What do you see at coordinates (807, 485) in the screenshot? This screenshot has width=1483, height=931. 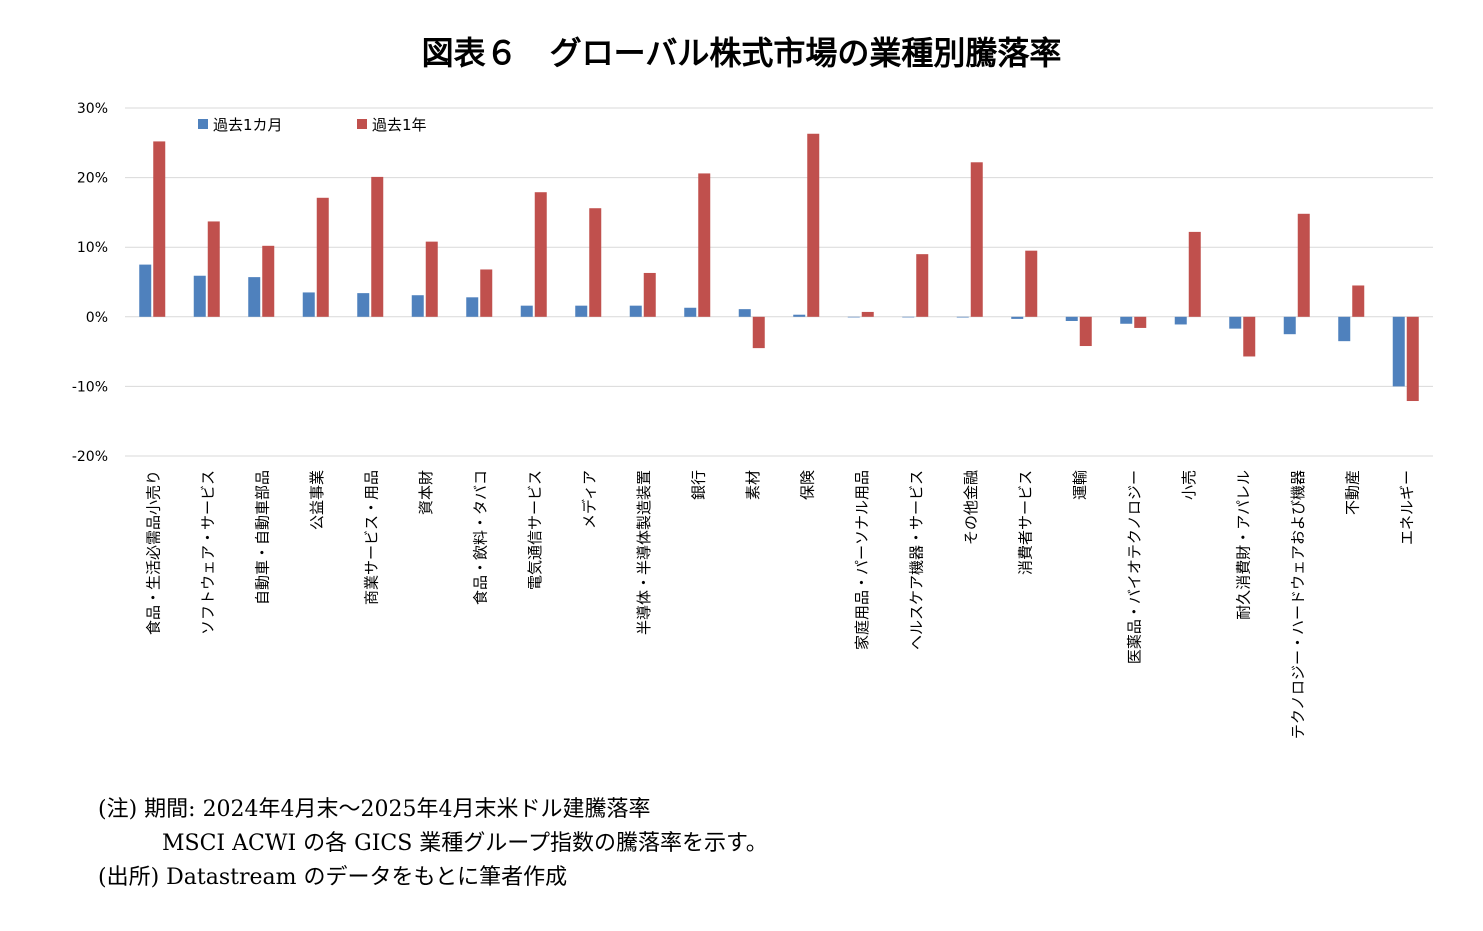 I see `category-label: 保険` at bounding box center [807, 485].